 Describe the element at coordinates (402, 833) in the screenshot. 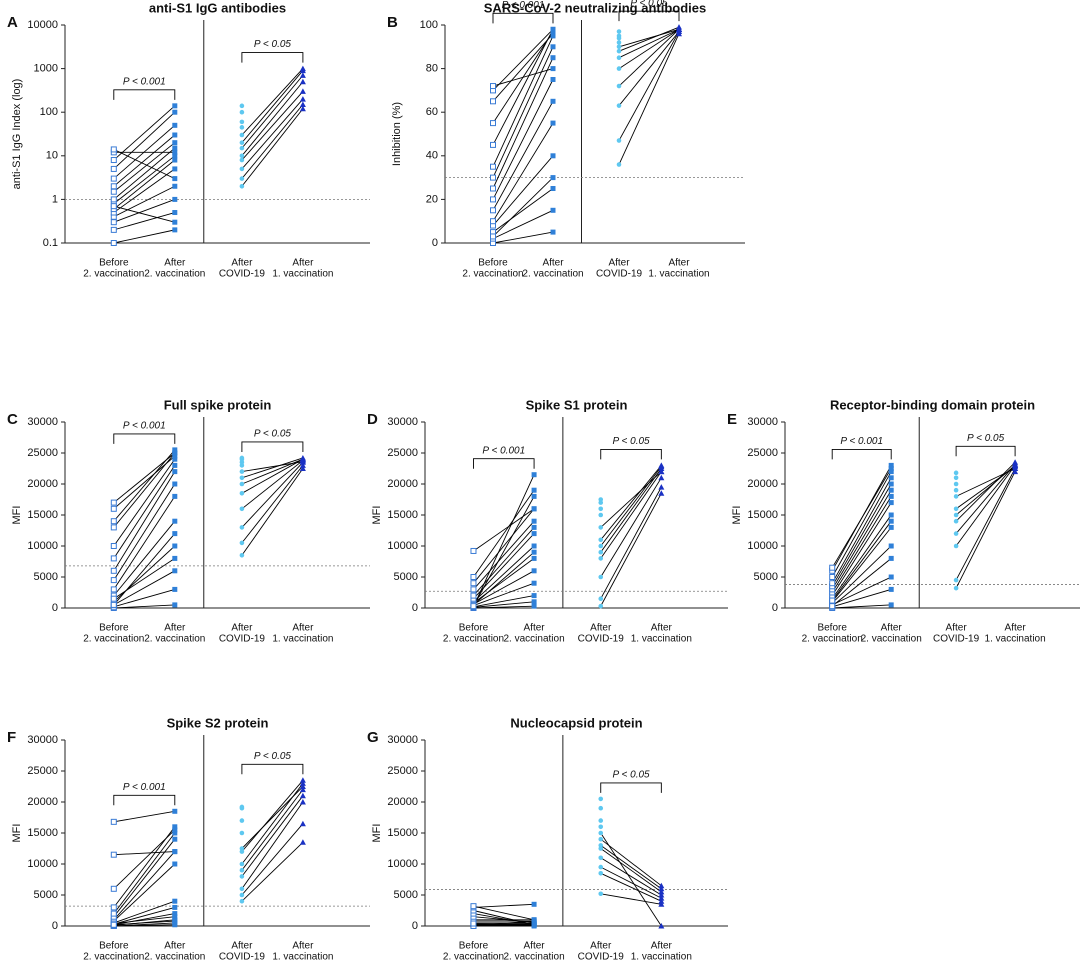

I see `y-tick-label: 15000` at that location.